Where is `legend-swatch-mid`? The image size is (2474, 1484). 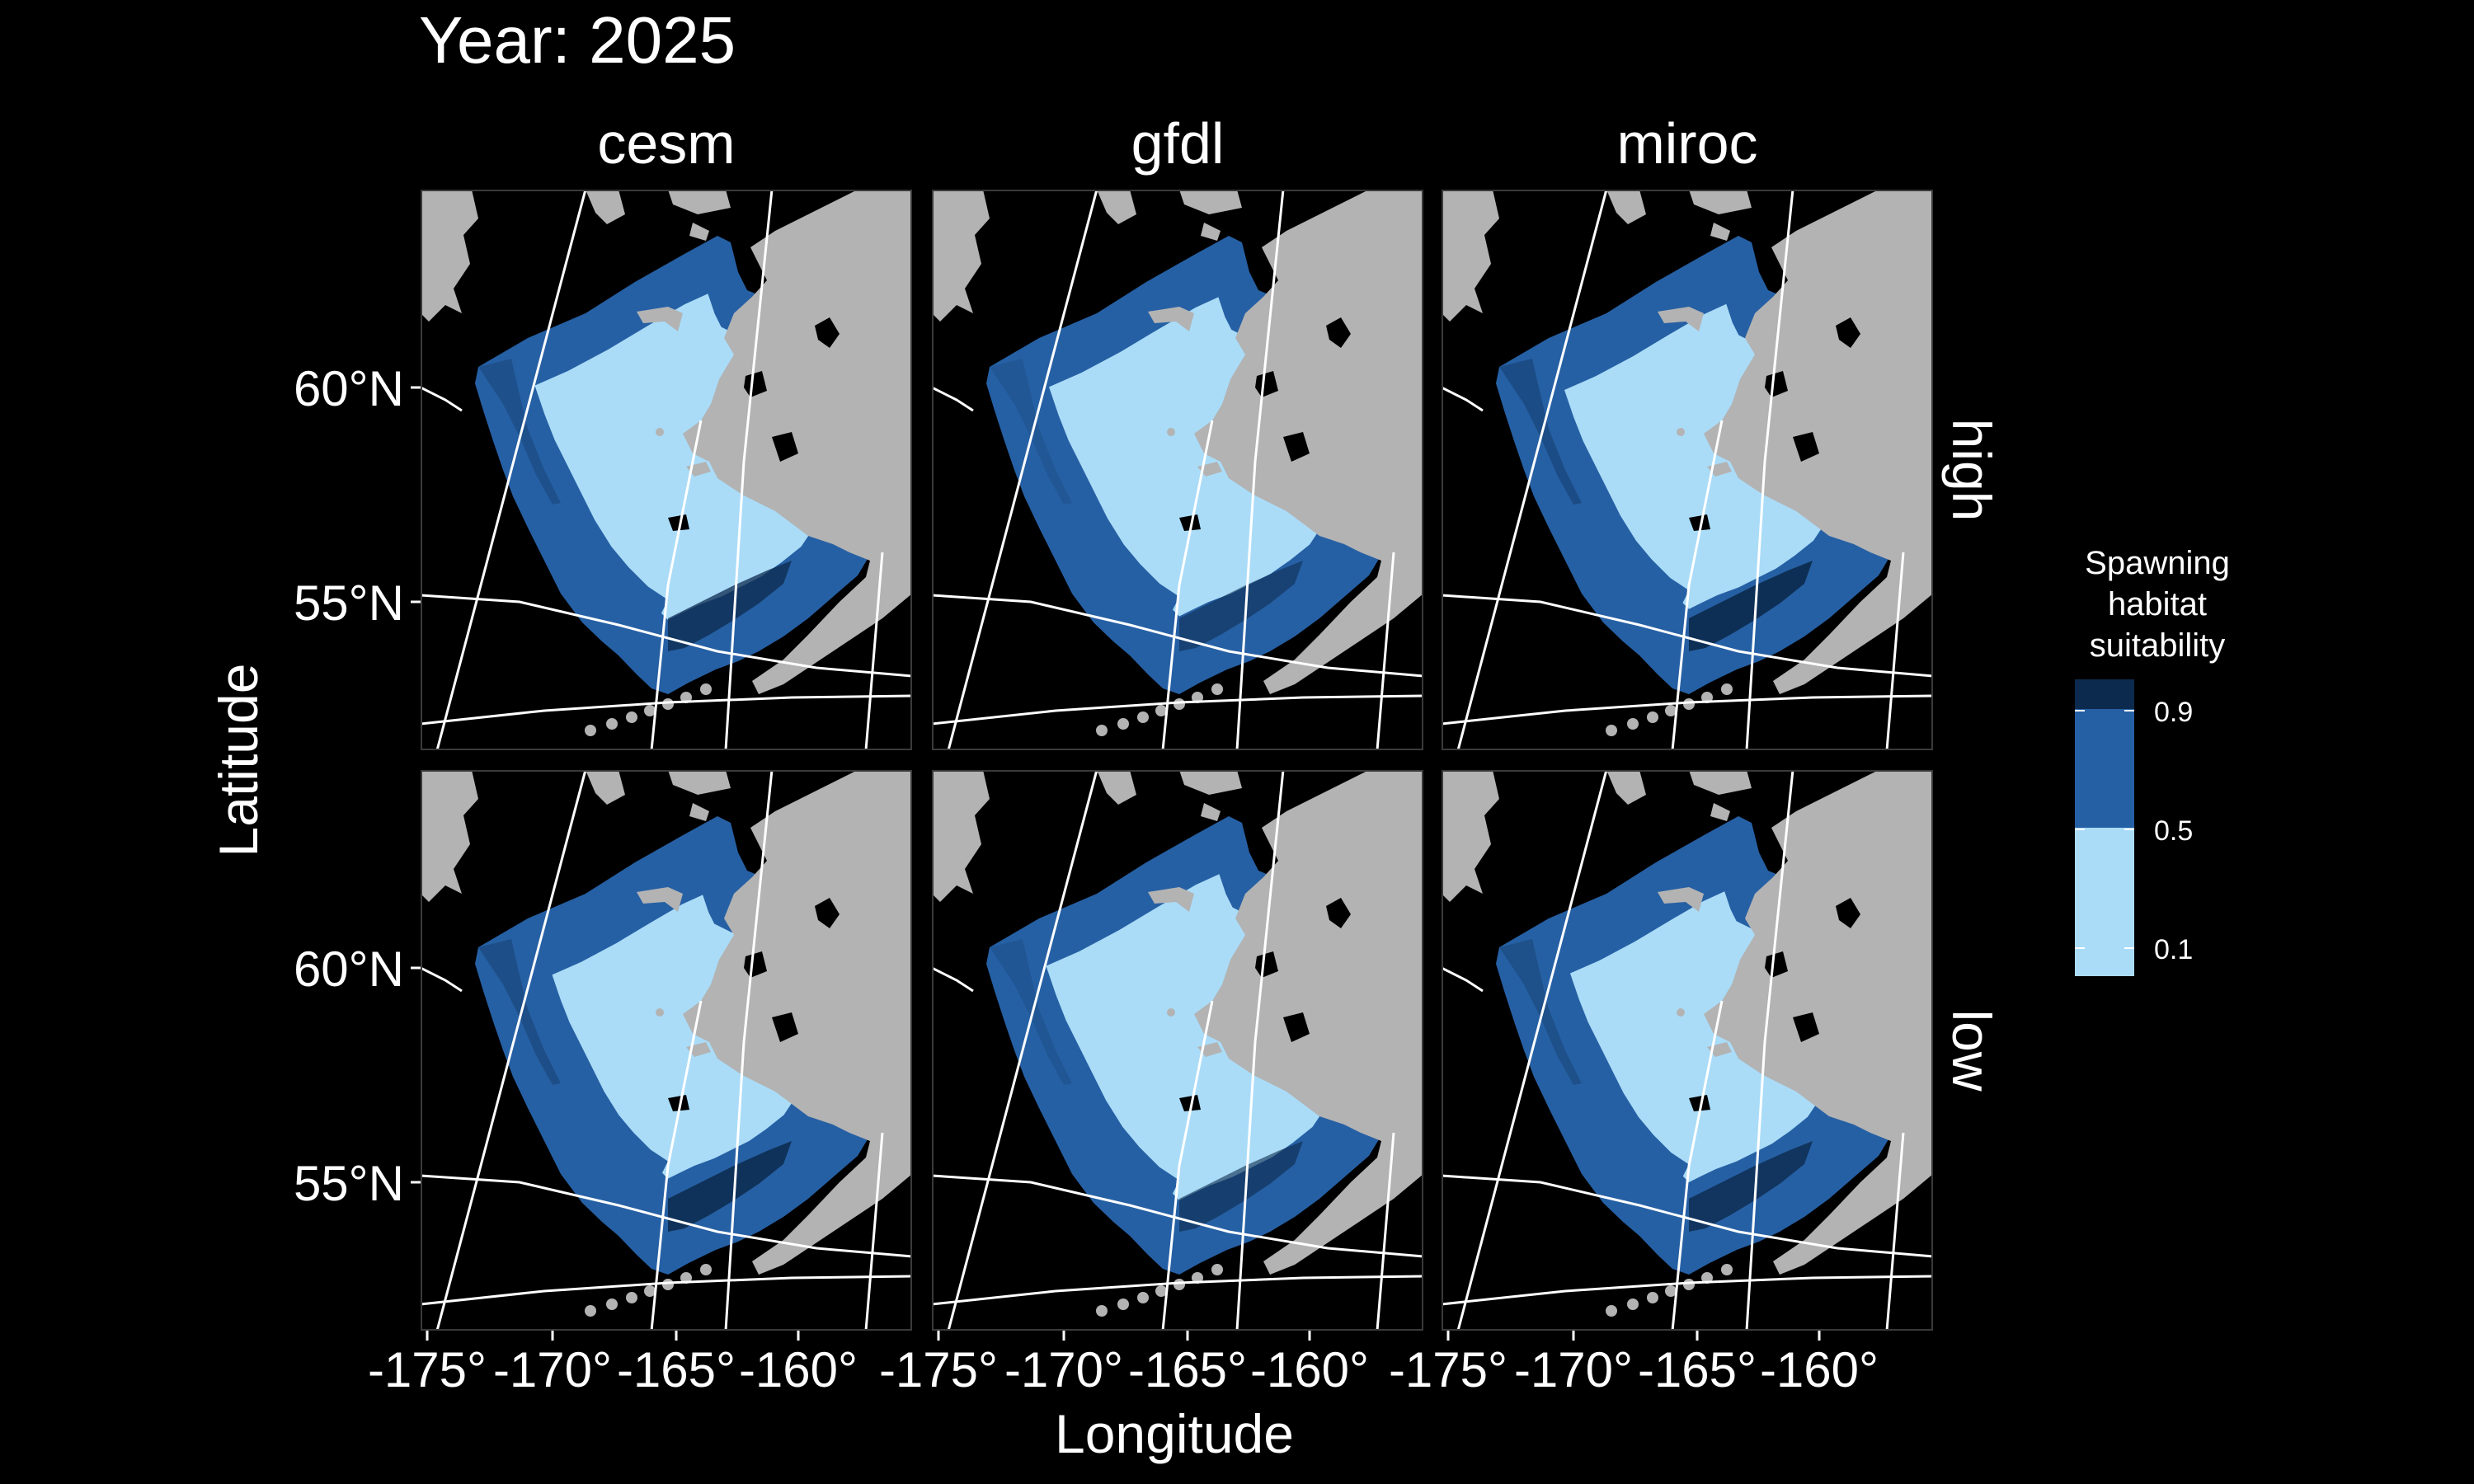
legend-swatch-mid is located at coordinates (2104, 768).